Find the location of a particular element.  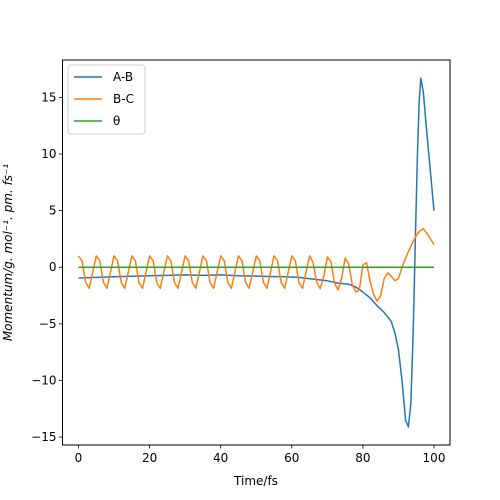

legend-items: A-B B-C θ is located at coordinates (104, 99).